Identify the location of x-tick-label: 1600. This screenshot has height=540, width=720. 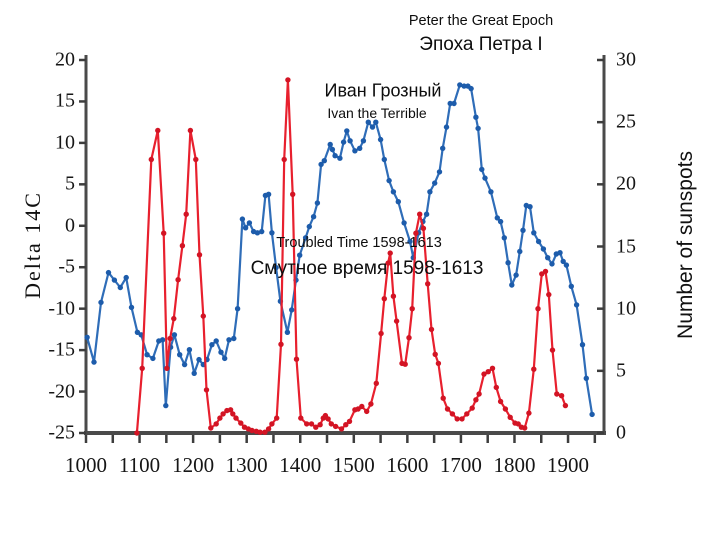
(407, 465).